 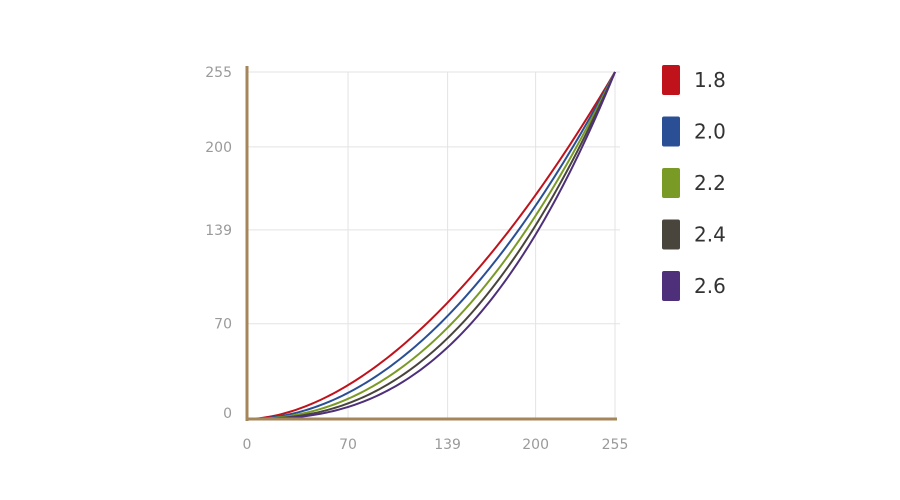 What do you see at coordinates (218, 231) in the screenshot?
I see `y-tick-label-2: 139` at bounding box center [218, 231].